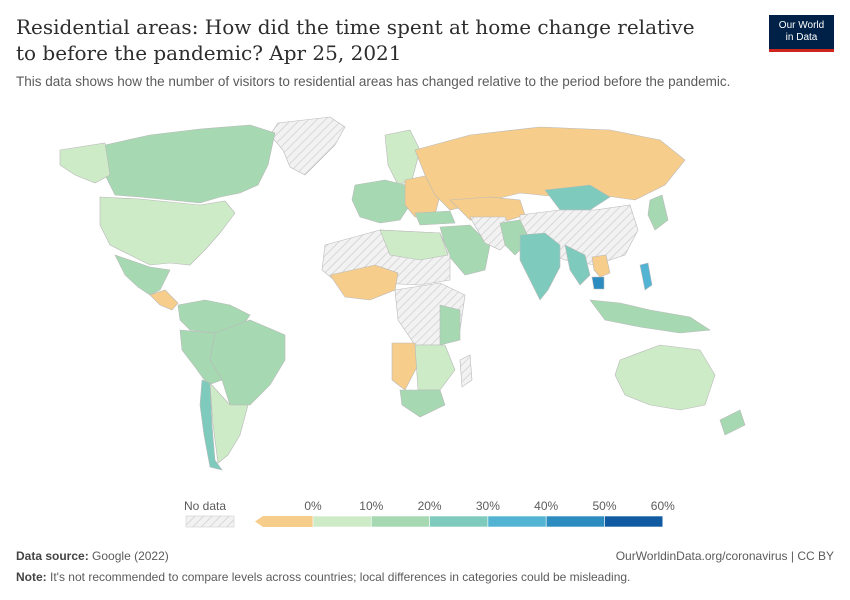  What do you see at coordinates (488, 506) in the screenshot?
I see `legend-tick-label: 30%` at bounding box center [488, 506].